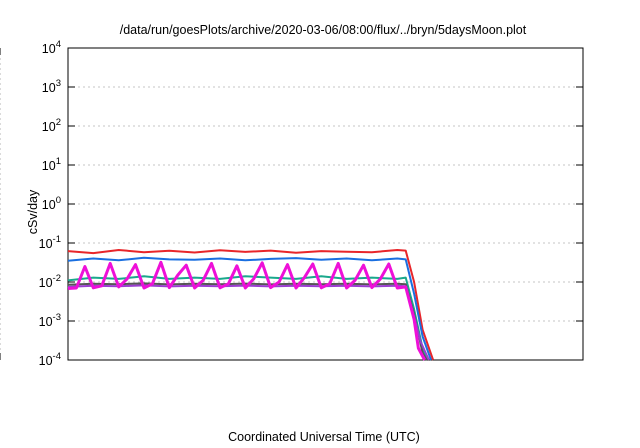 The image size is (640, 448). Describe the element at coordinates (50, 281) in the screenshot. I see `y-tick-label: 10⁻²` at that location.